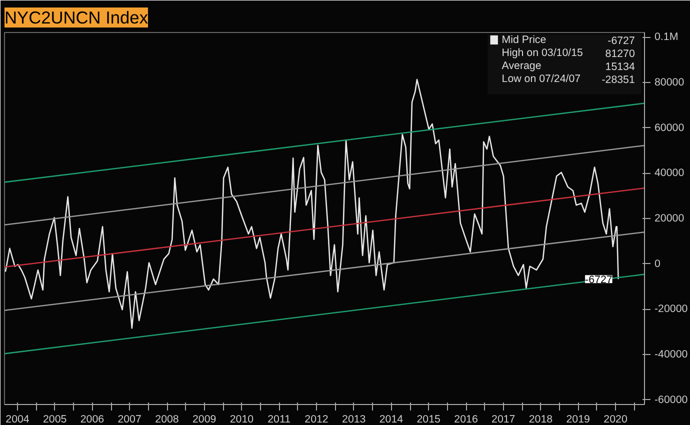 This screenshot has height=425, width=690. I want to click on y-tick-label: -60000, so click(671, 400).